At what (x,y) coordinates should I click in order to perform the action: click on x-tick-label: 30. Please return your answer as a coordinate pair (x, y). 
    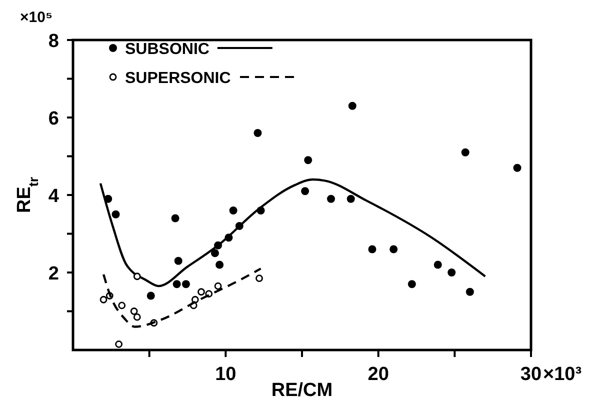
    Looking at the image, I should click on (531, 374).